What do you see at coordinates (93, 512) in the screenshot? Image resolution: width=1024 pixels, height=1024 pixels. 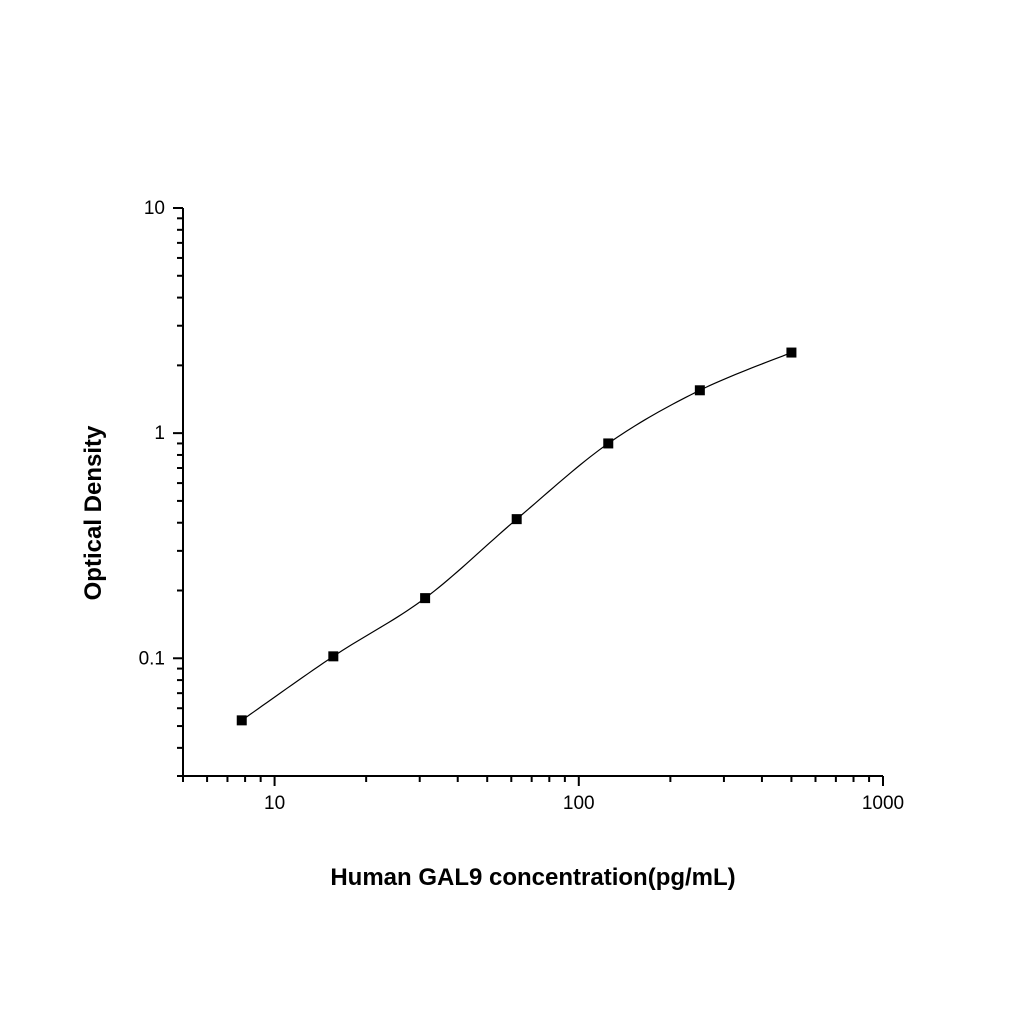 I see `y-axis-title: Optical Density` at bounding box center [93, 512].